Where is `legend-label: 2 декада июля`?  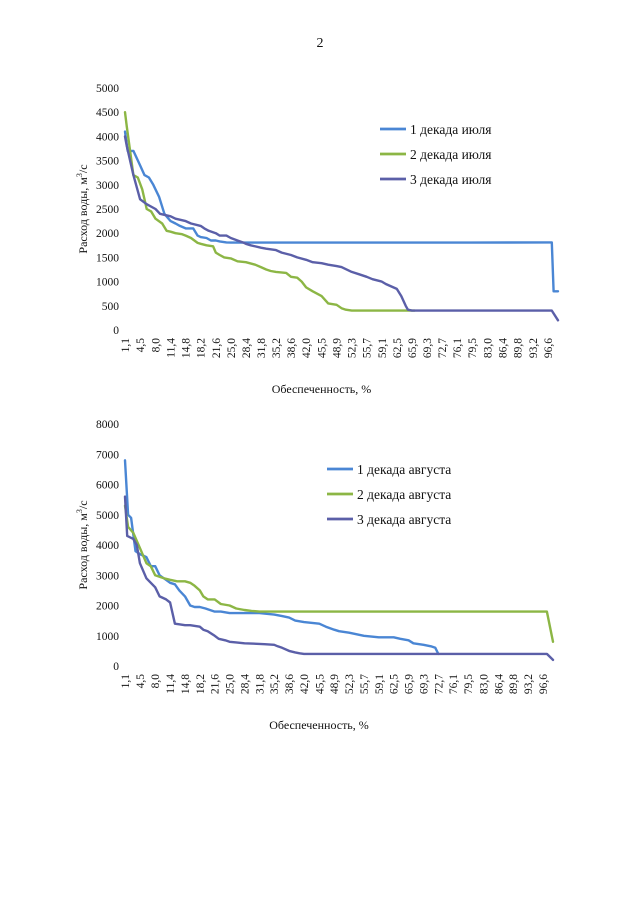 legend-label: 2 декада июля is located at coordinates (451, 154).